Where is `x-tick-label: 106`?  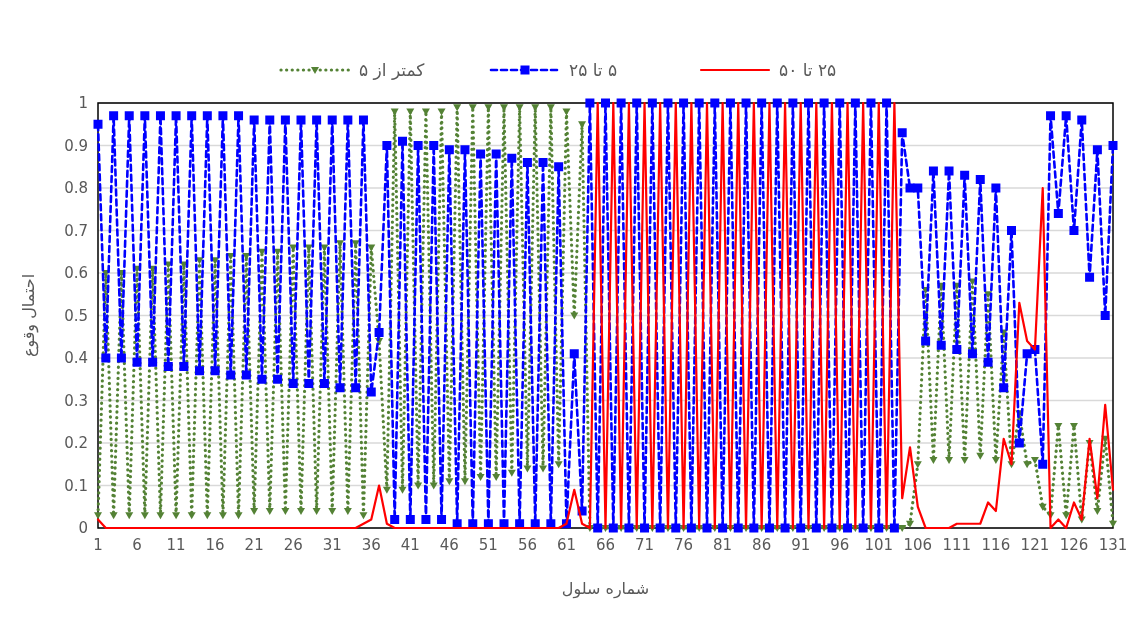 x-tick-label: 106 is located at coordinates (918, 545).